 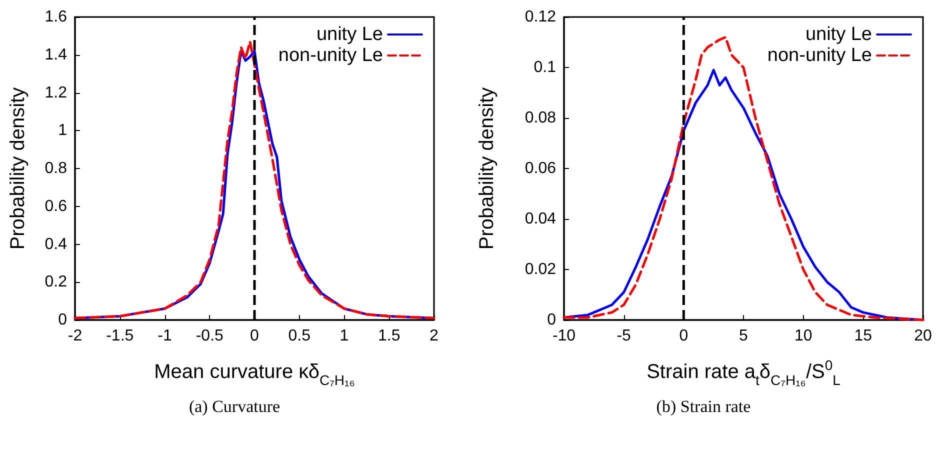 What do you see at coordinates (540, 168) in the screenshot?
I see `y-tick-label: 0.06` at bounding box center [540, 168].